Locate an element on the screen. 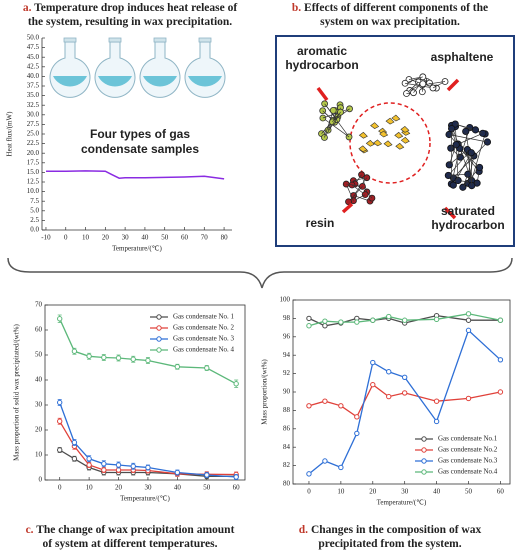 This screenshot has width=520, height=559. y-tick-label: 50 is located at coordinates (39, 355).